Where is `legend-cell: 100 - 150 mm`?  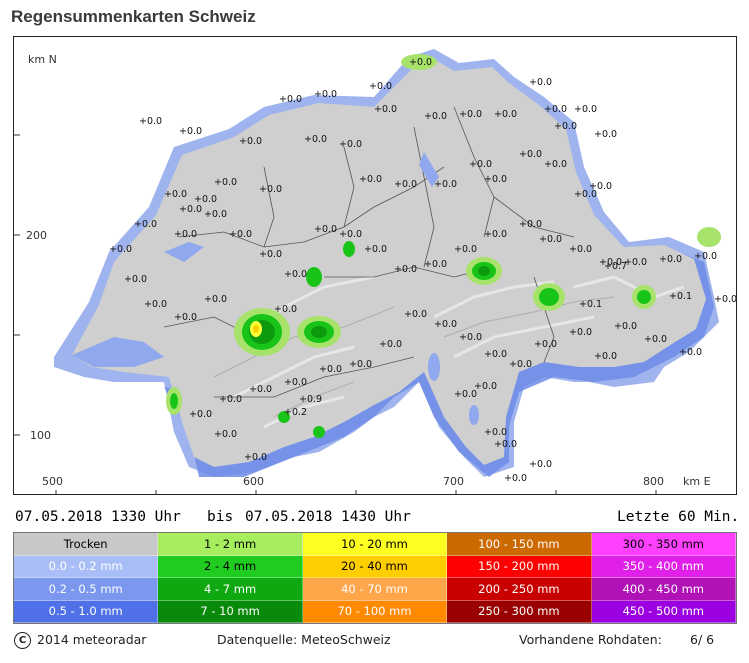 legend-cell: 100 - 150 mm is located at coordinates (519, 544).